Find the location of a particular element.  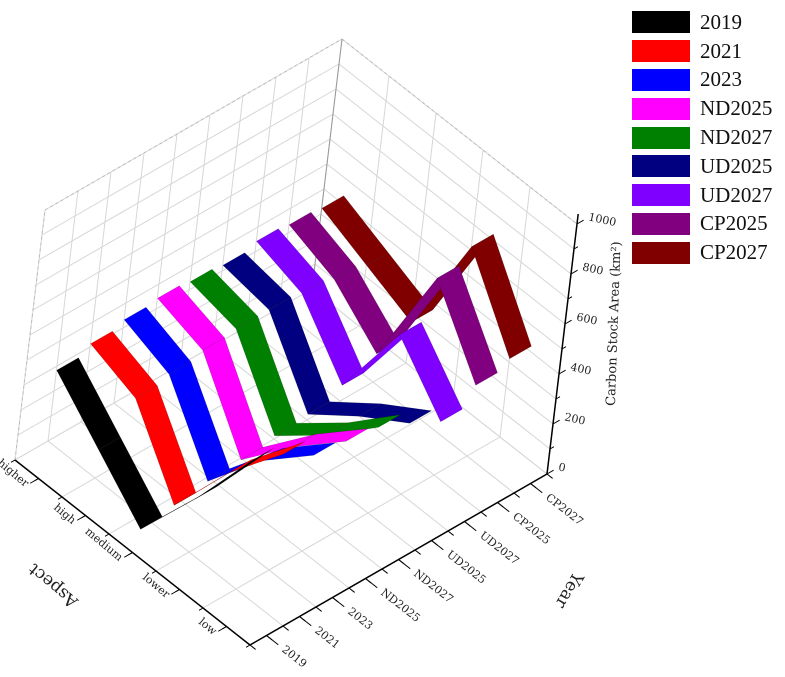

ribbon-segment-ND2027 is located at coordinates (224, 299).